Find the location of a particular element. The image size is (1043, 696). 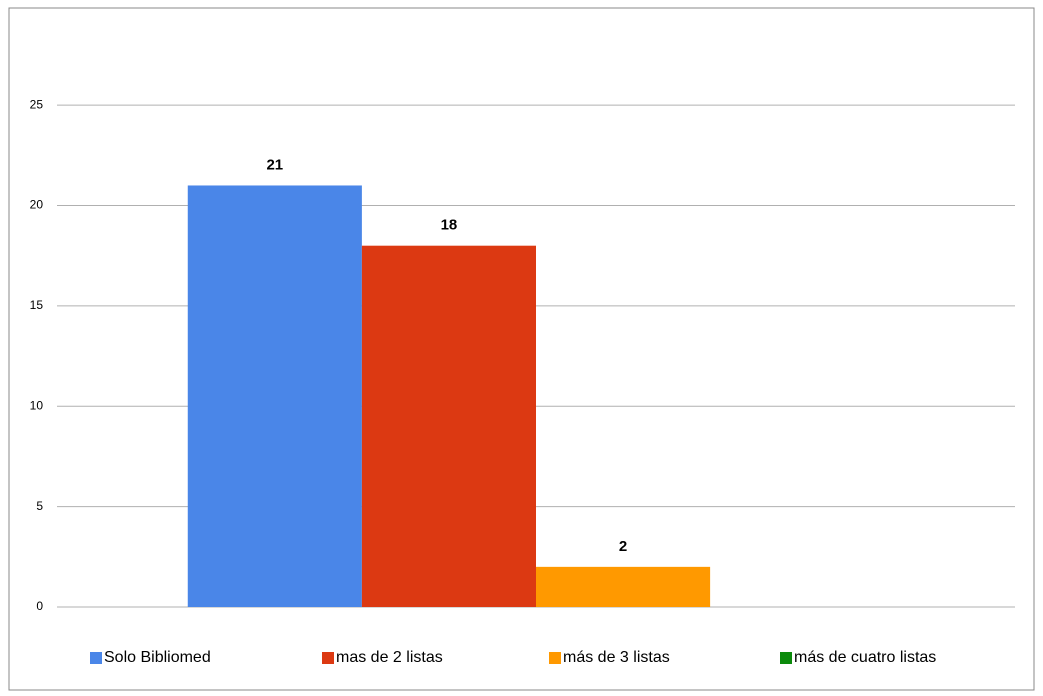

y-tick-label: 10 is located at coordinates (37, 405).